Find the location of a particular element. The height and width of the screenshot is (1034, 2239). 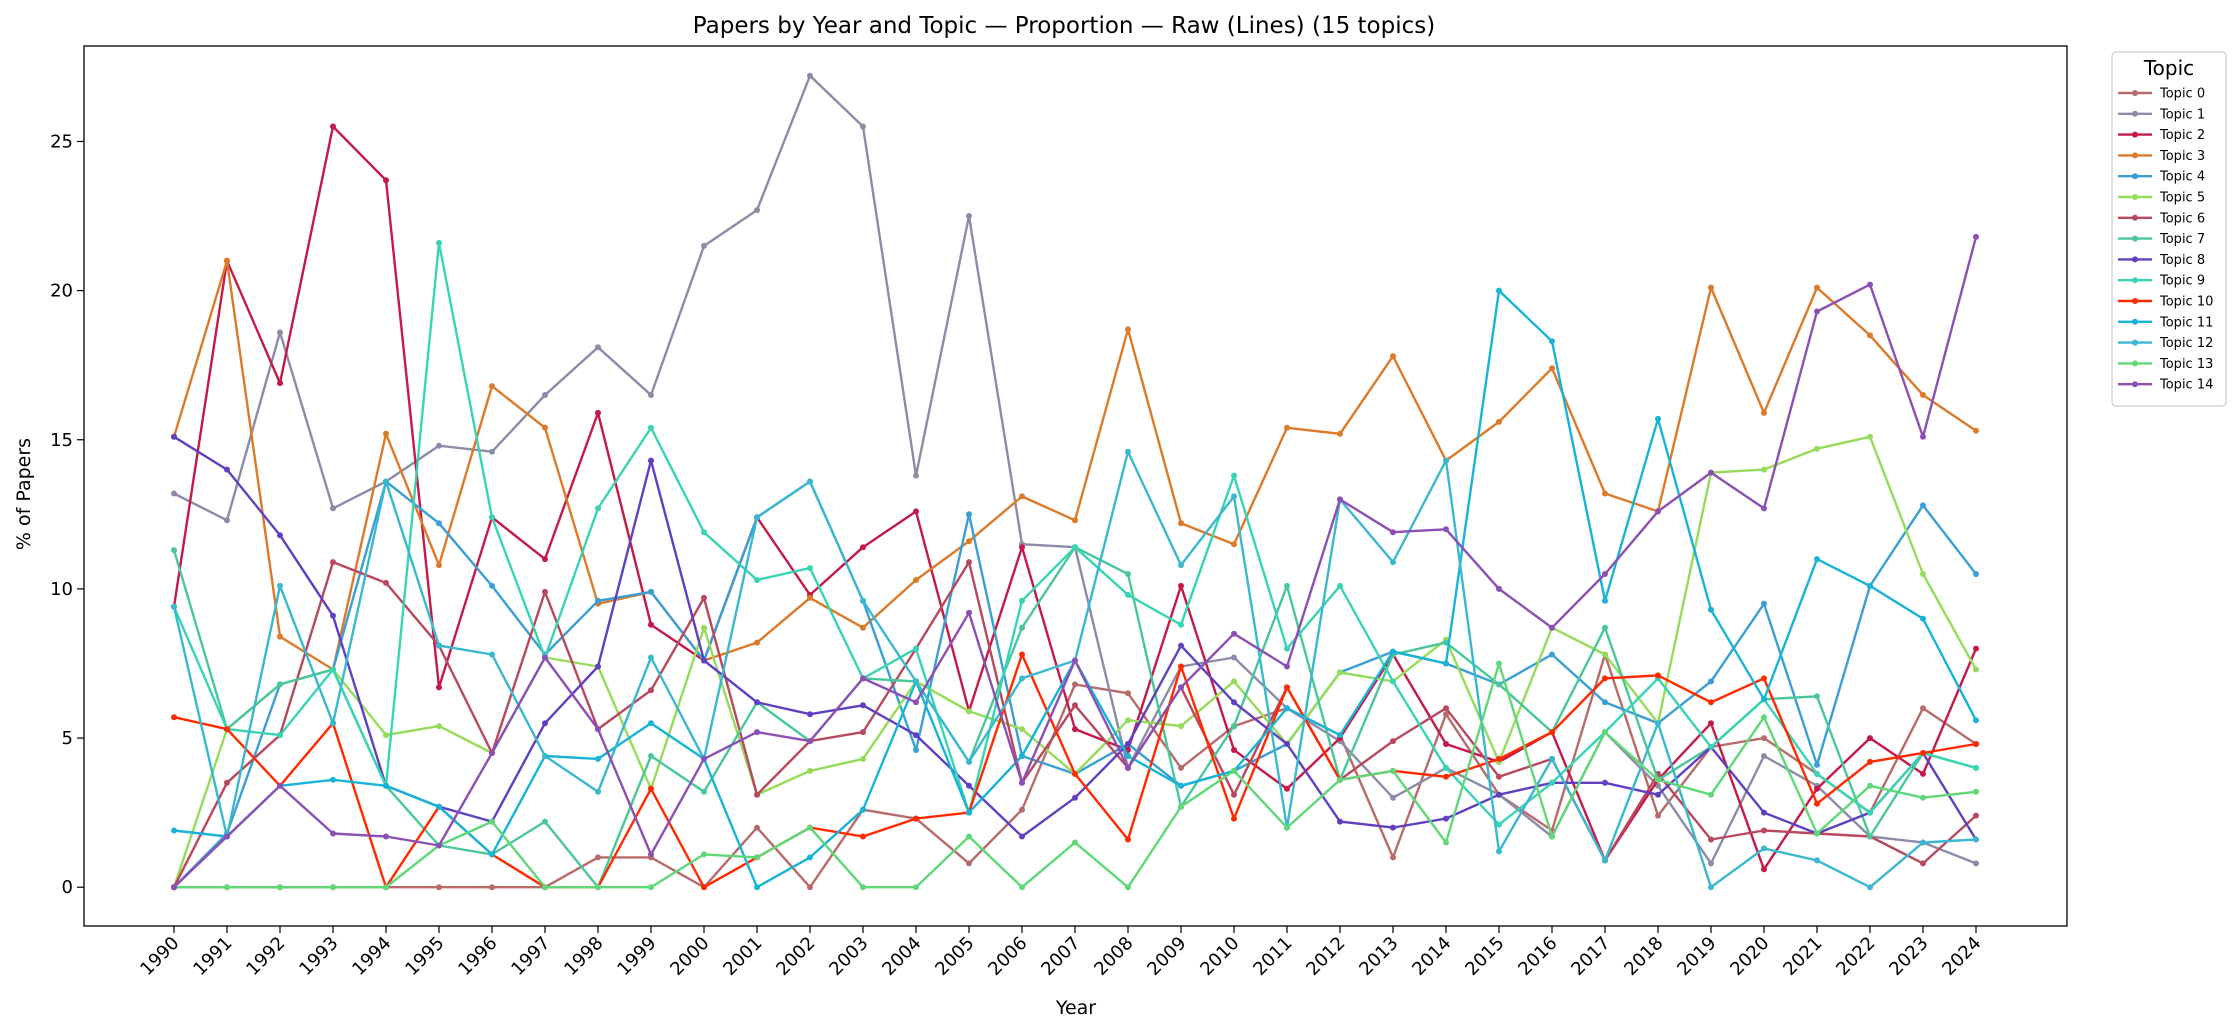

y-tick-label: 20 is located at coordinates (61, 291).